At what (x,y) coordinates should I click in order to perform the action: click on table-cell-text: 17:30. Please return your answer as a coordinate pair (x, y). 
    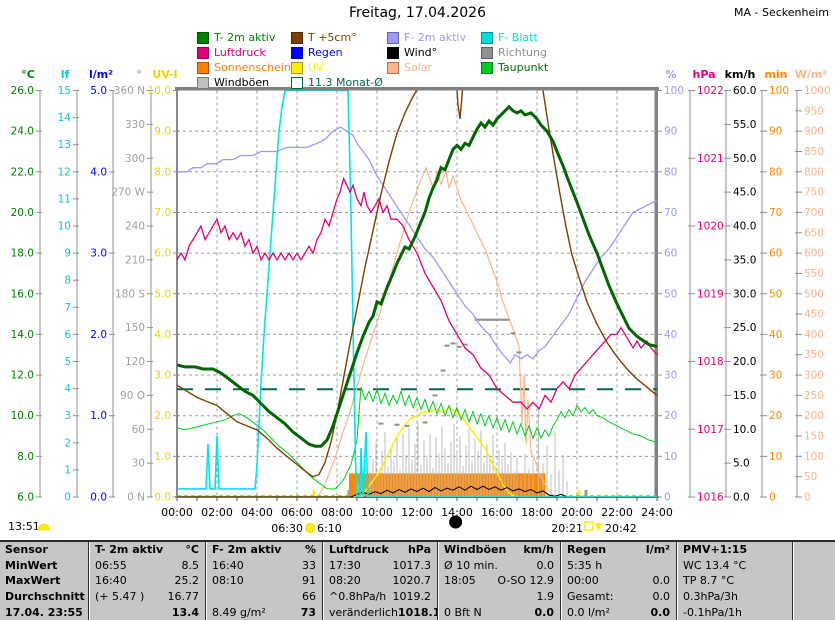
    Looking at the image, I should click on (345, 565).